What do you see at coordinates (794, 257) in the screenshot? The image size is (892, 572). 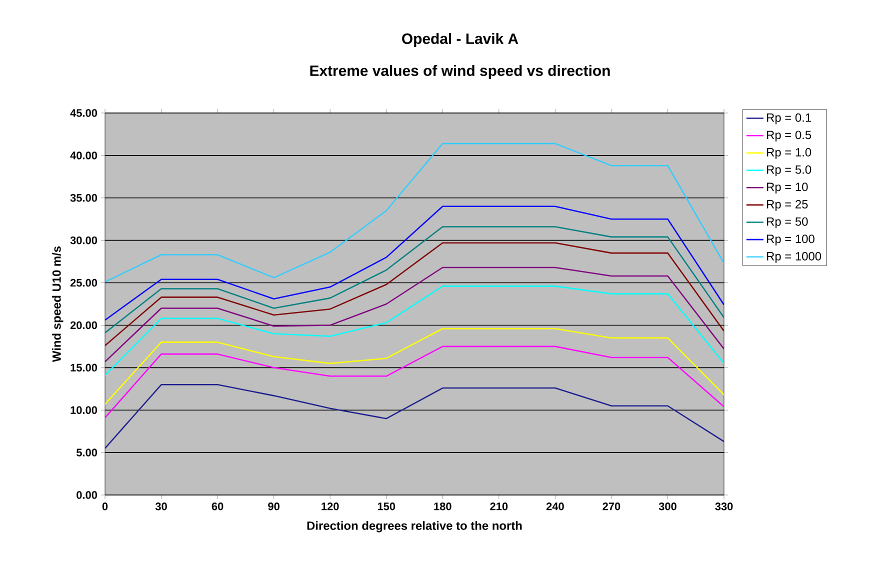 I see `legend-label: Rp = 1000` at bounding box center [794, 257].